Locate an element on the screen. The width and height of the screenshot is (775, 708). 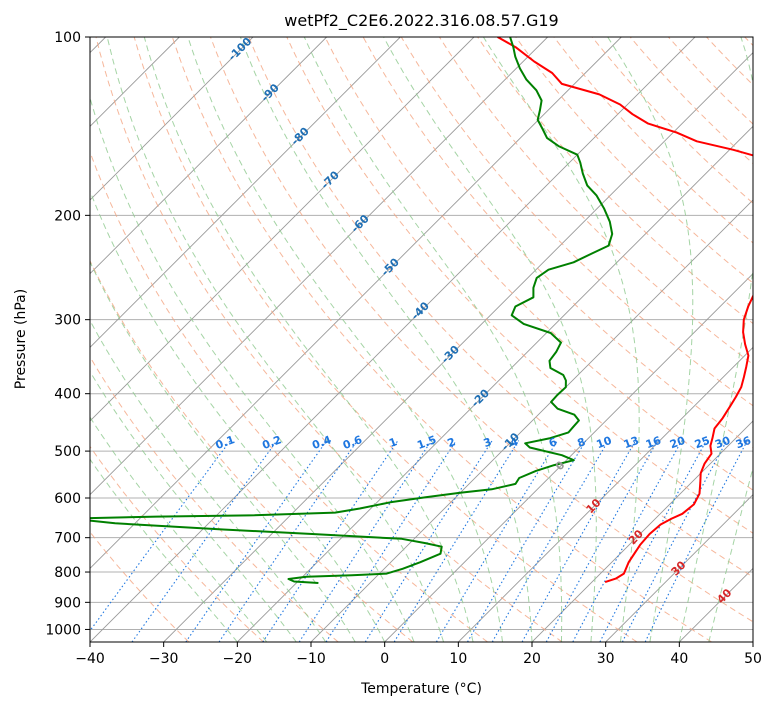
y-tick-label: 100 is located at coordinates (67, 38).